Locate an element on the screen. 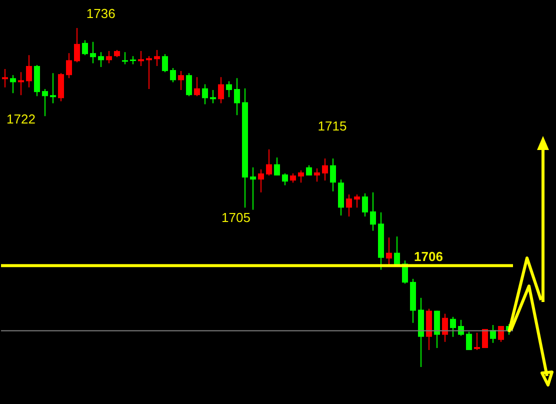 The height and width of the screenshot is (404, 556). annotation: 1706 is located at coordinates (428, 256).